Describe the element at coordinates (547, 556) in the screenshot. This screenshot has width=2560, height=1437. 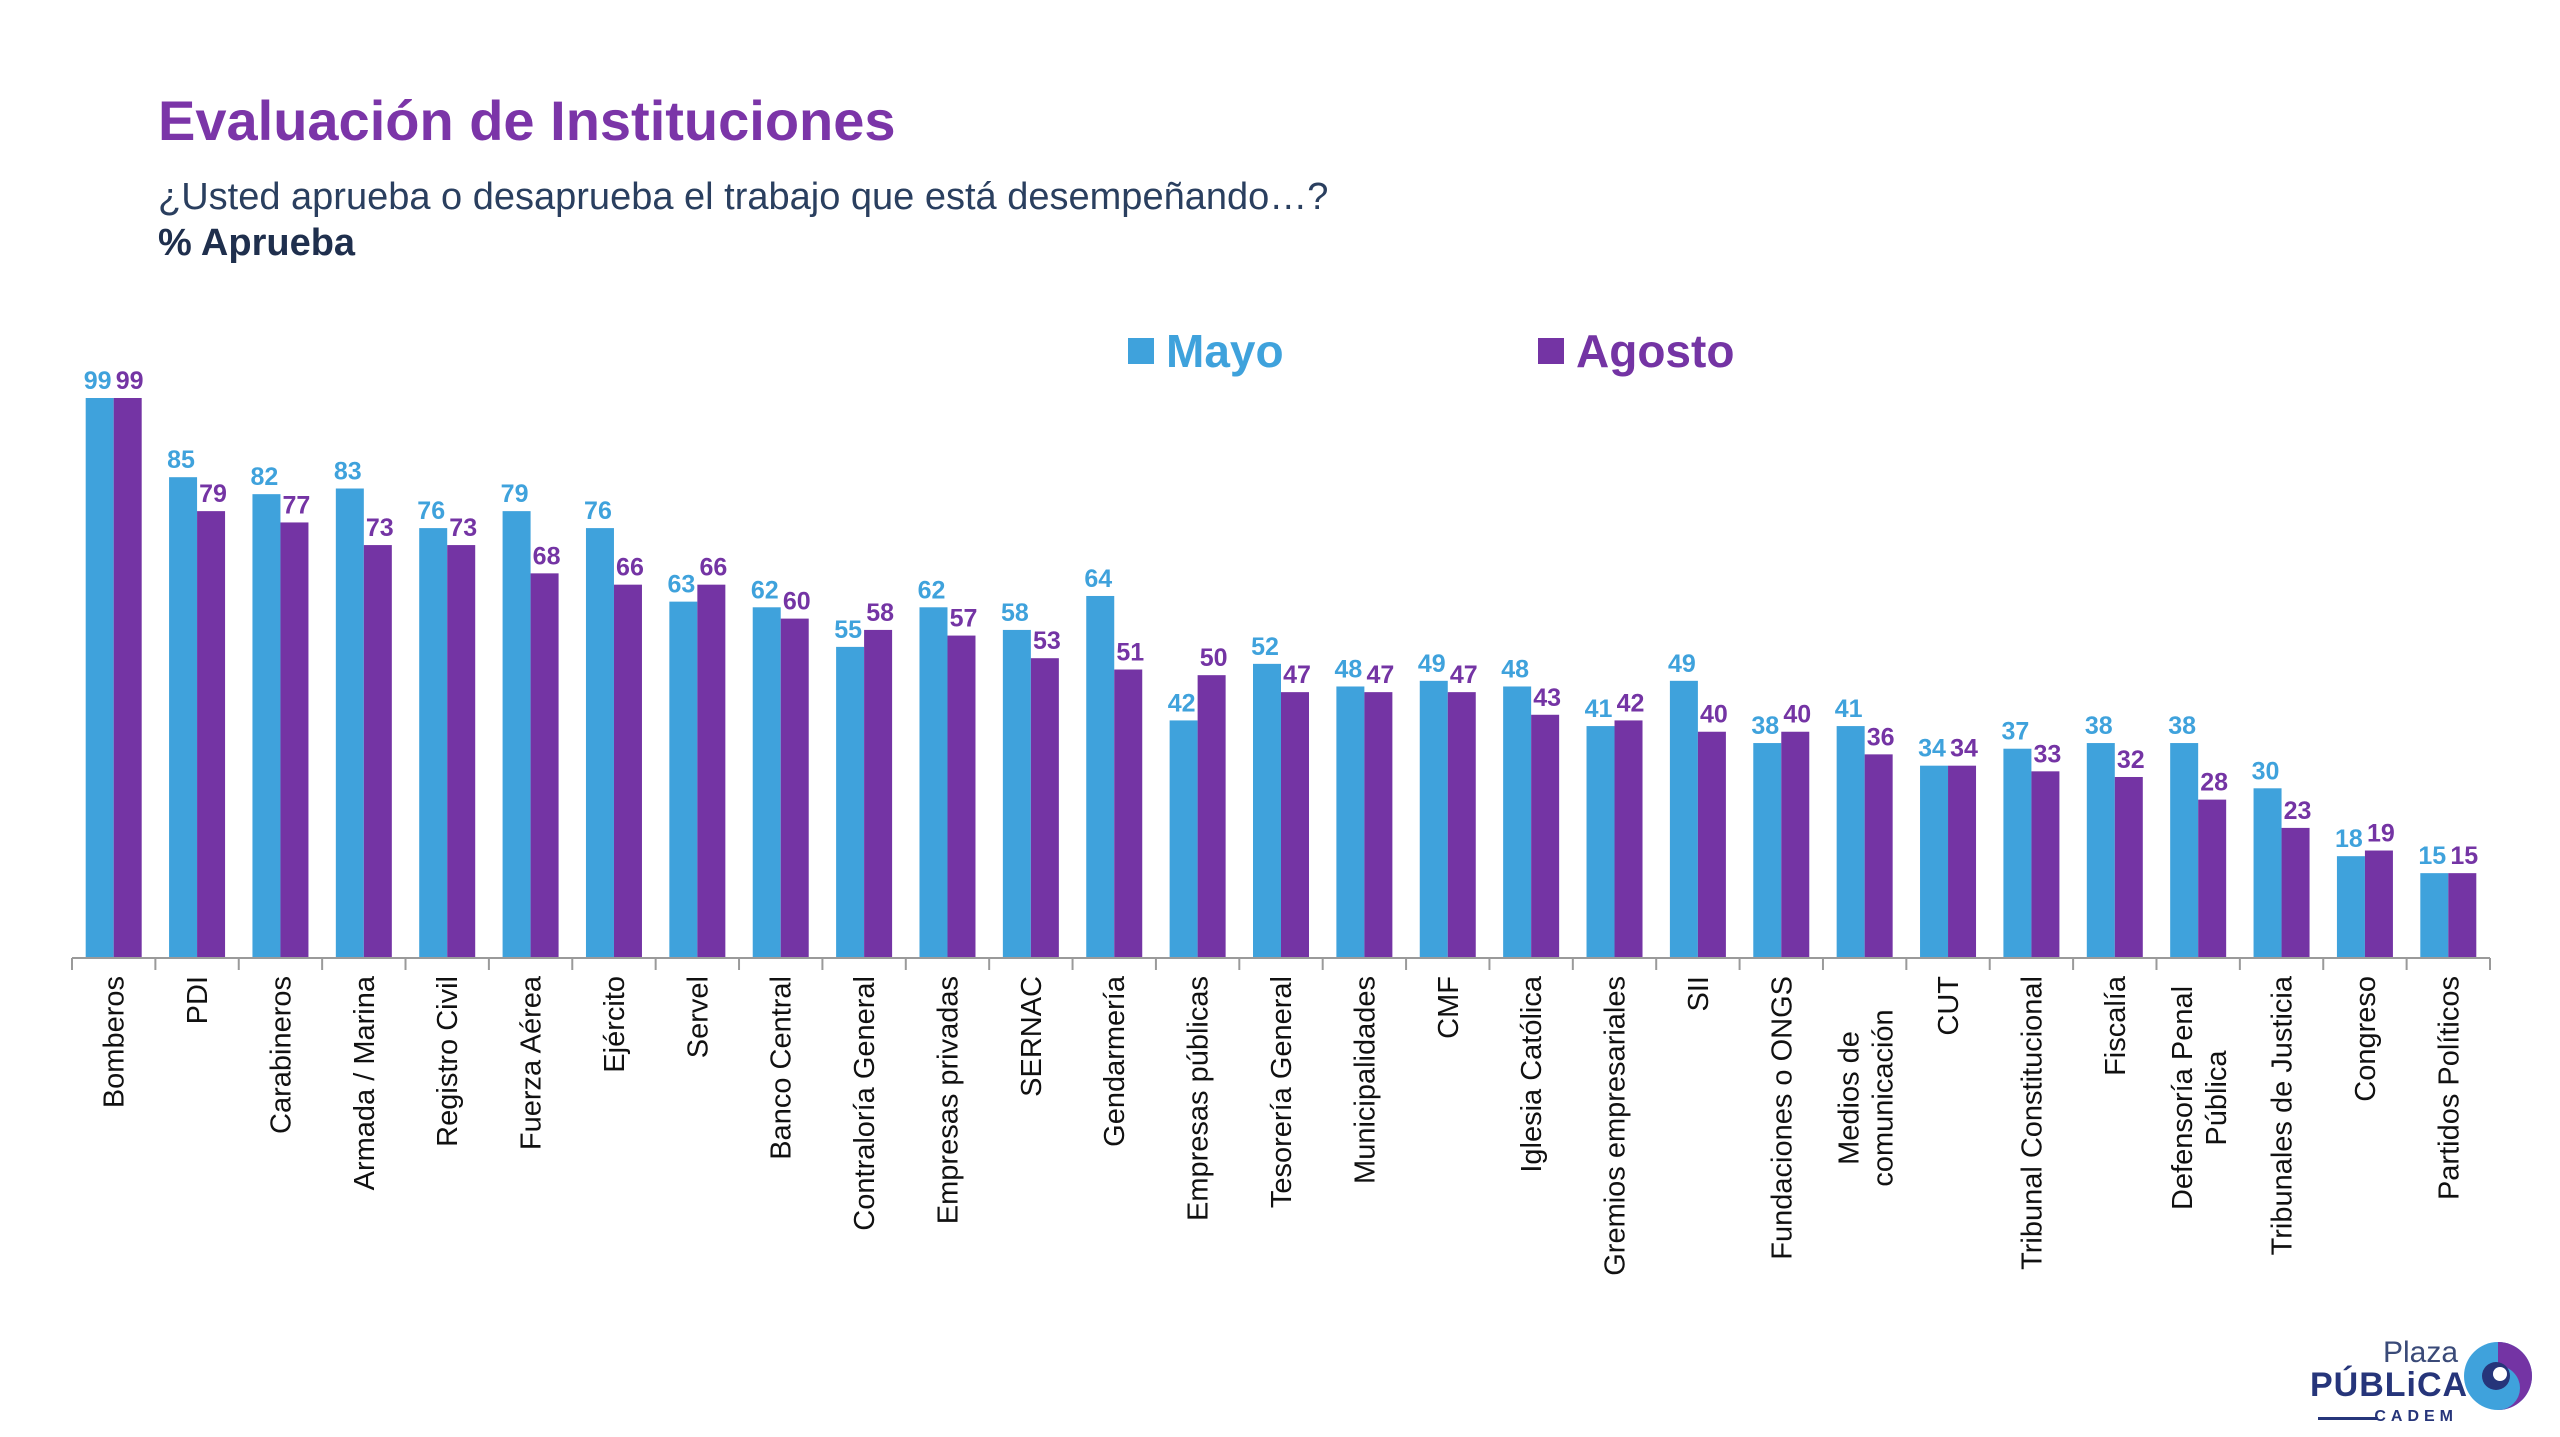
I see `value-label-agosto-fuerza-aerea: 68` at that location.